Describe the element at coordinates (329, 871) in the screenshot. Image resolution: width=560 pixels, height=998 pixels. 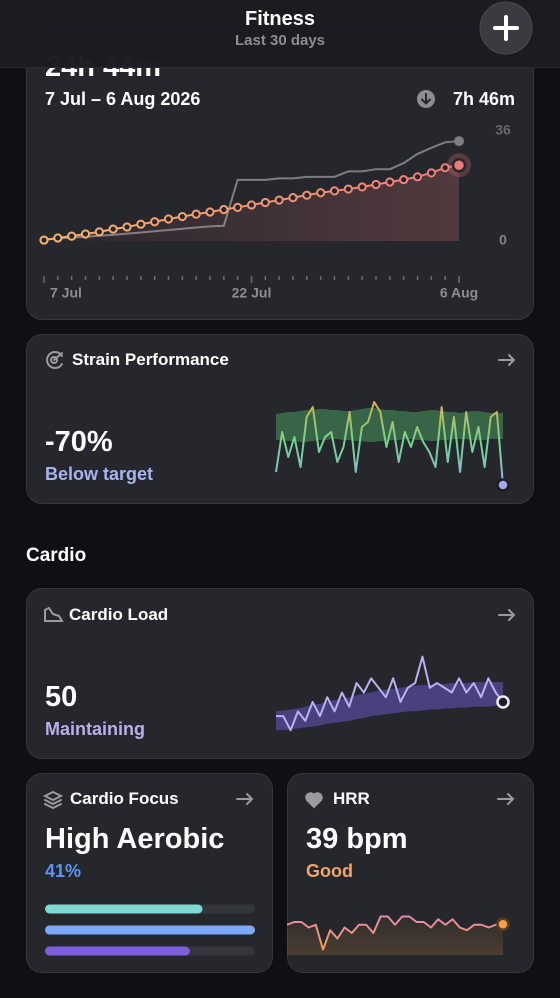
I see `status: Good` at that location.